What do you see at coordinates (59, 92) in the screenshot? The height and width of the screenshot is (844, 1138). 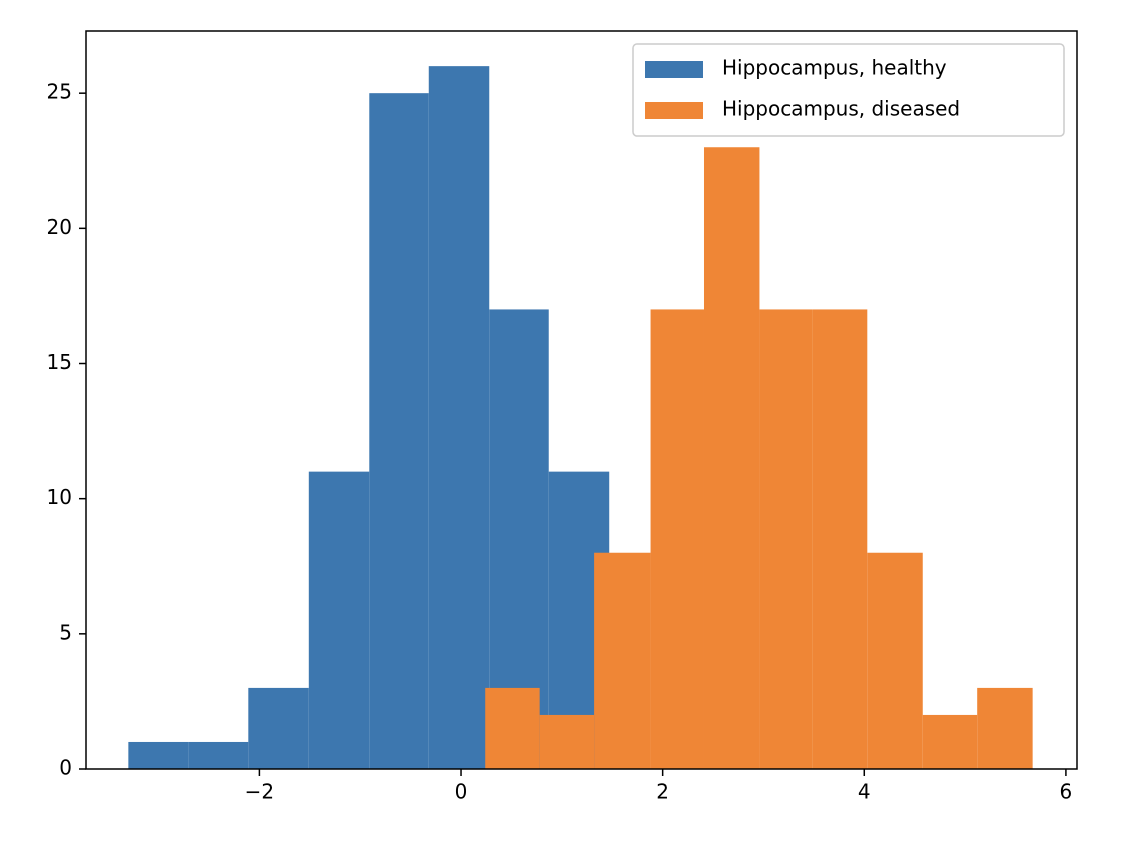 I see `y-tick-label: 25` at bounding box center [59, 92].